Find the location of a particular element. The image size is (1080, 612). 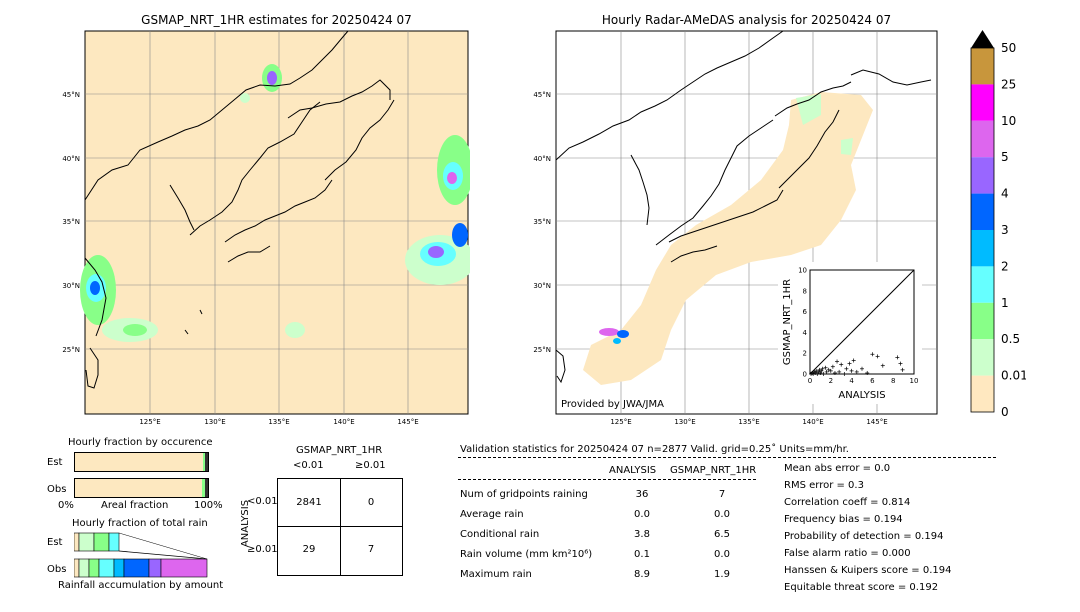

stat-gsmap: 6.5 is located at coordinates (722, 534).